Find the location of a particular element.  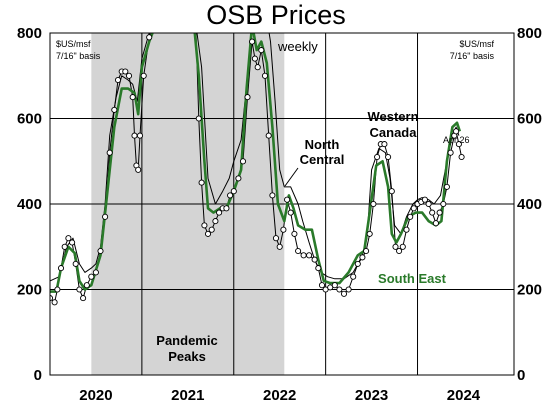

y-tick-right: 0 is located at coordinates (521, 375).